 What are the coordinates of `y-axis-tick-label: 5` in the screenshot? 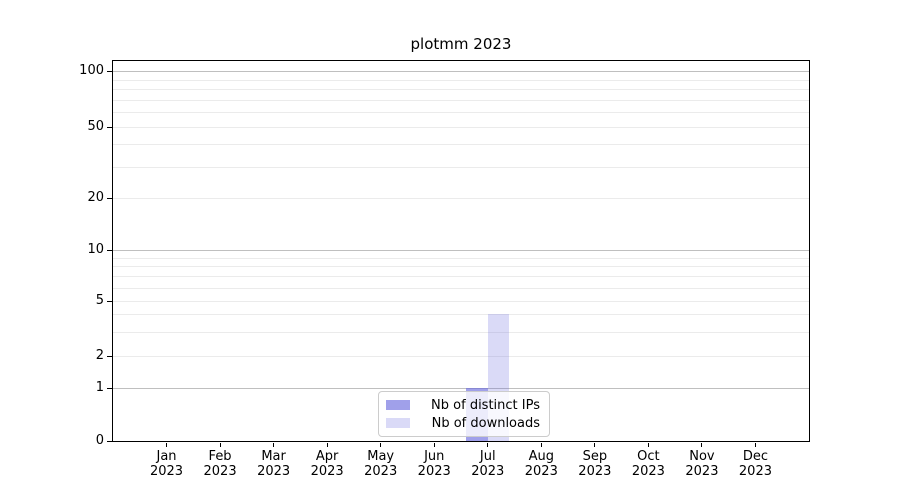 It's located at (99, 300).